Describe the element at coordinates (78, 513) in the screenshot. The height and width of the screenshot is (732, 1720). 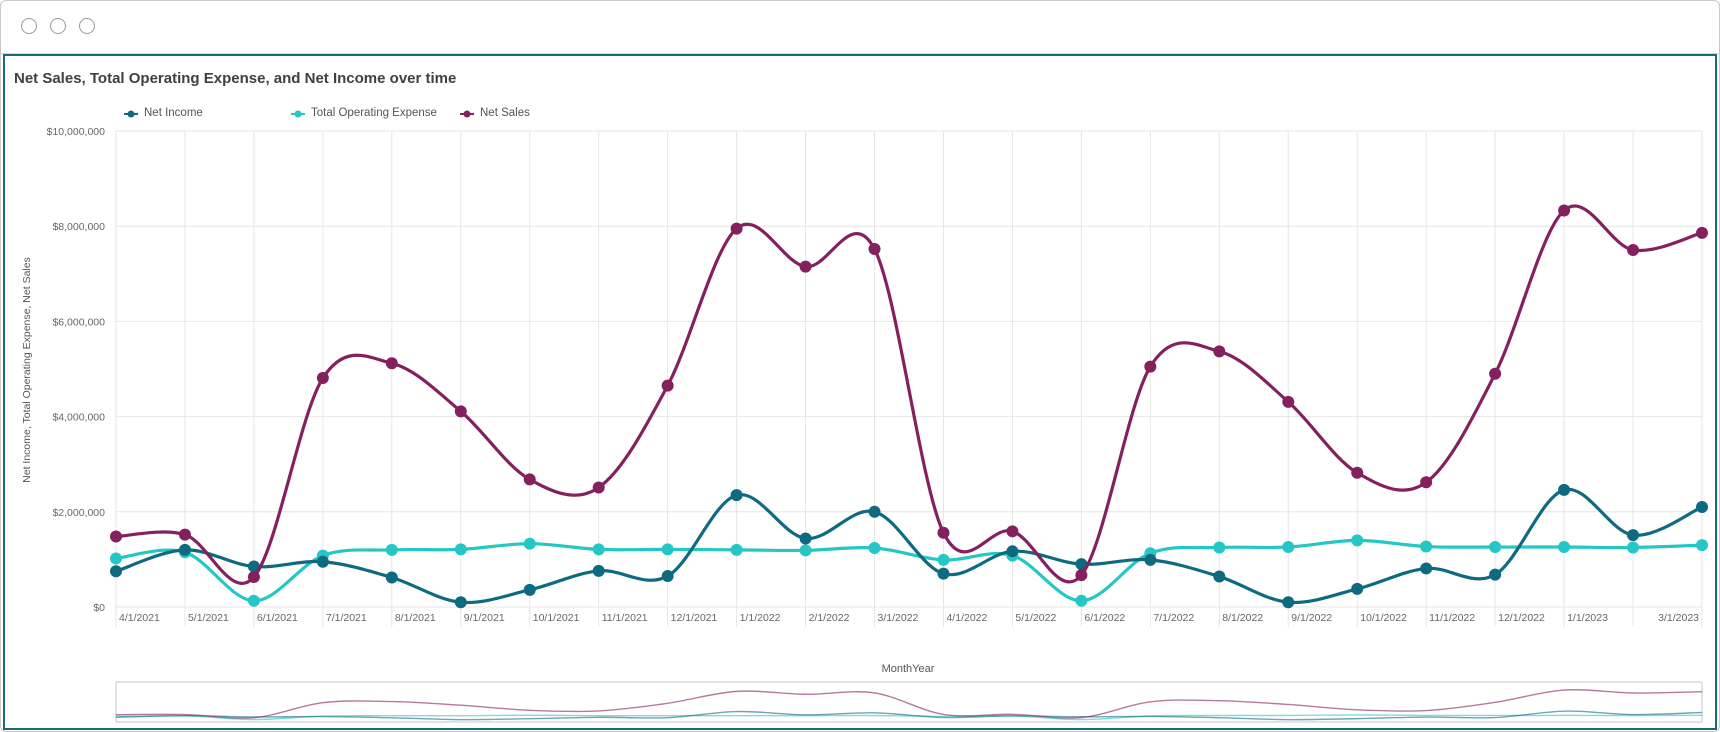
I see `y-tick-label: $2,000,000` at that location.